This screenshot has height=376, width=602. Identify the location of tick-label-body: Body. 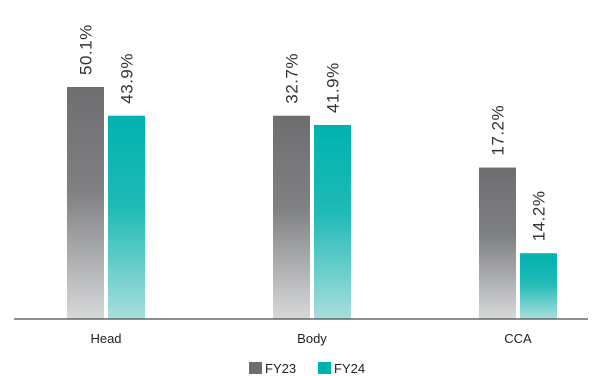
(312, 338).